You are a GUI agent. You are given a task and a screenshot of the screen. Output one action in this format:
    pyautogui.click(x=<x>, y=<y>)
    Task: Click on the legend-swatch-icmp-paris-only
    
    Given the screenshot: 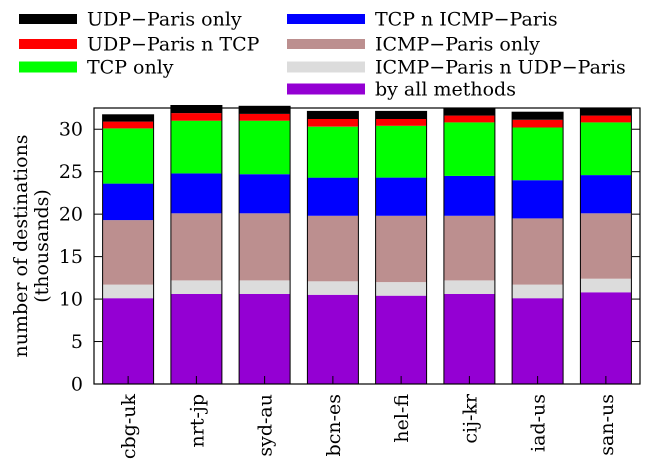 What is the action you would take?
    pyautogui.click(x=326, y=44)
    